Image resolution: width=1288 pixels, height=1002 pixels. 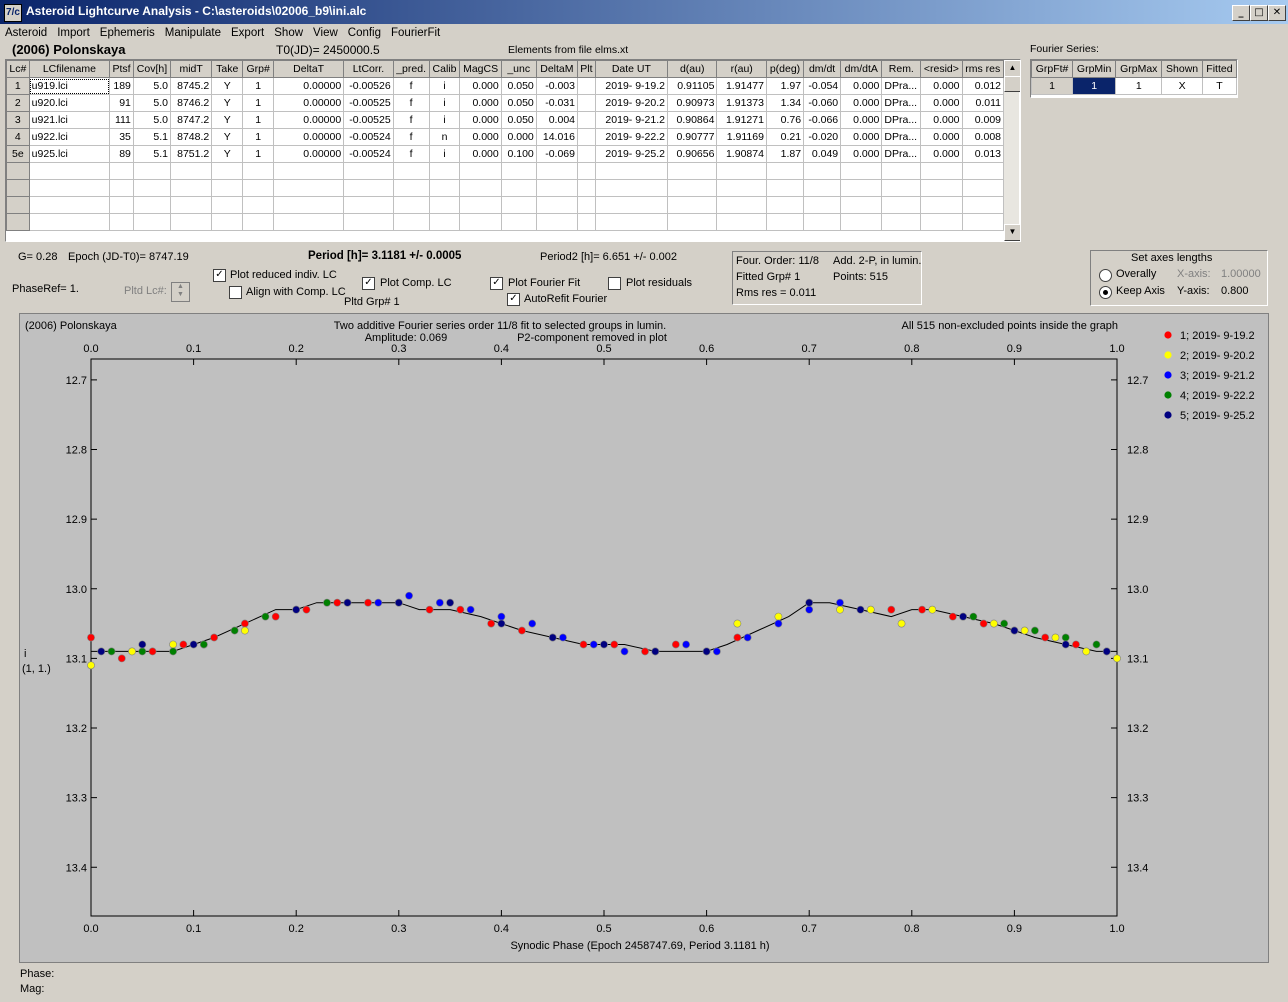 I want to click on row-header, so click(x=18, y=188).